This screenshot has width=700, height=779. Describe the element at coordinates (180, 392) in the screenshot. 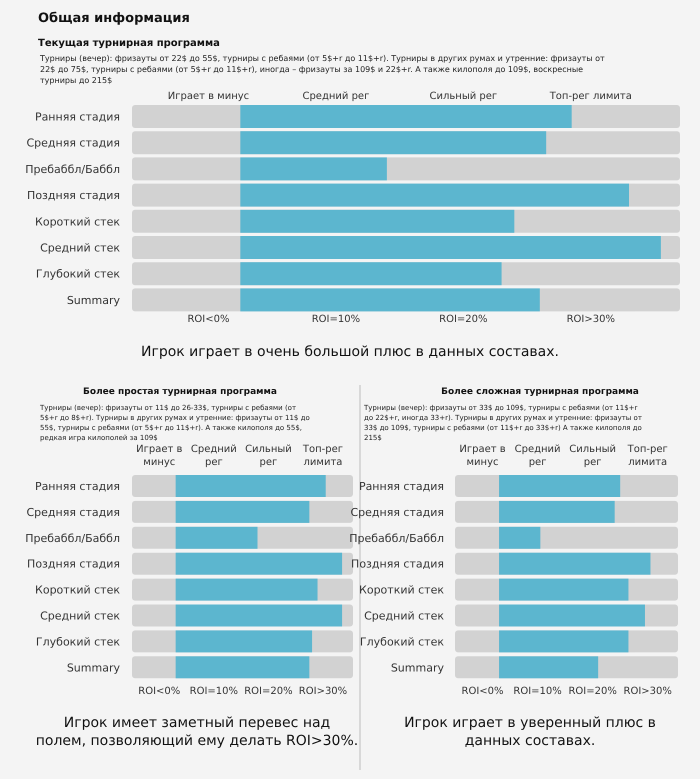

I see `chart-title: Более простая турнирная программа` at that location.